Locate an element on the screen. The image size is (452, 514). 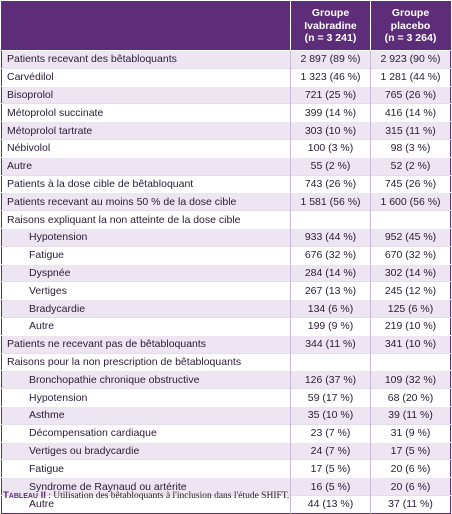
cell-ivabradine: 344 (11 %) is located at coordinates (330, 344).